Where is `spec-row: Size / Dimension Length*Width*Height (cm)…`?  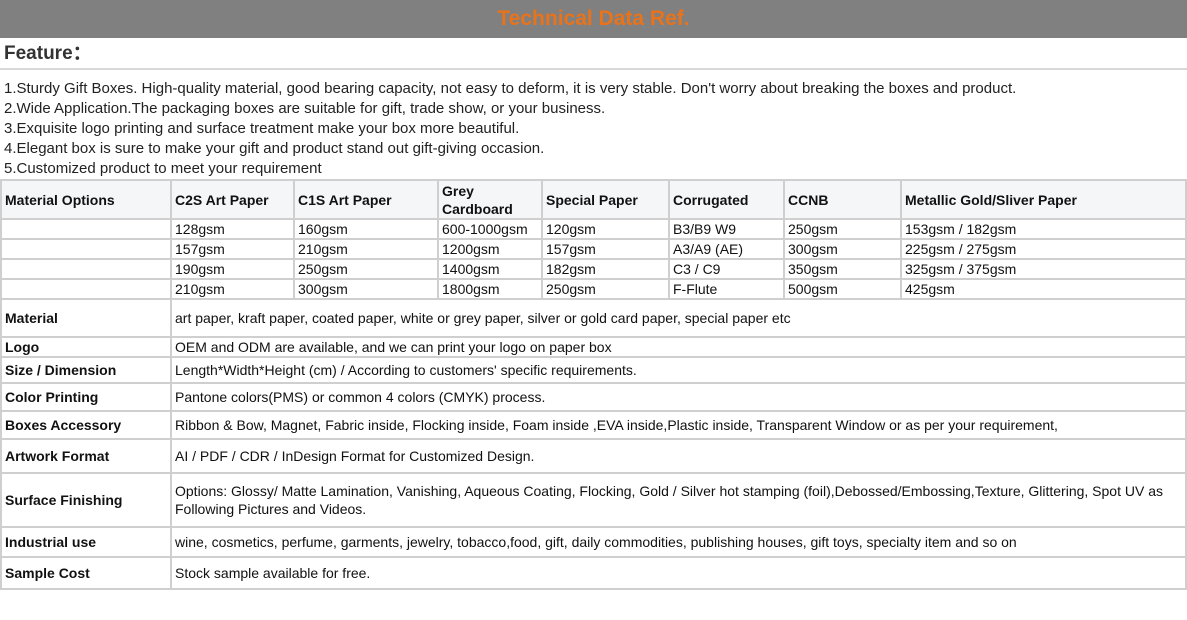
spec-row: Size / Dimension Length*Width*Height (cm)… is located at coordinates (593, 370).